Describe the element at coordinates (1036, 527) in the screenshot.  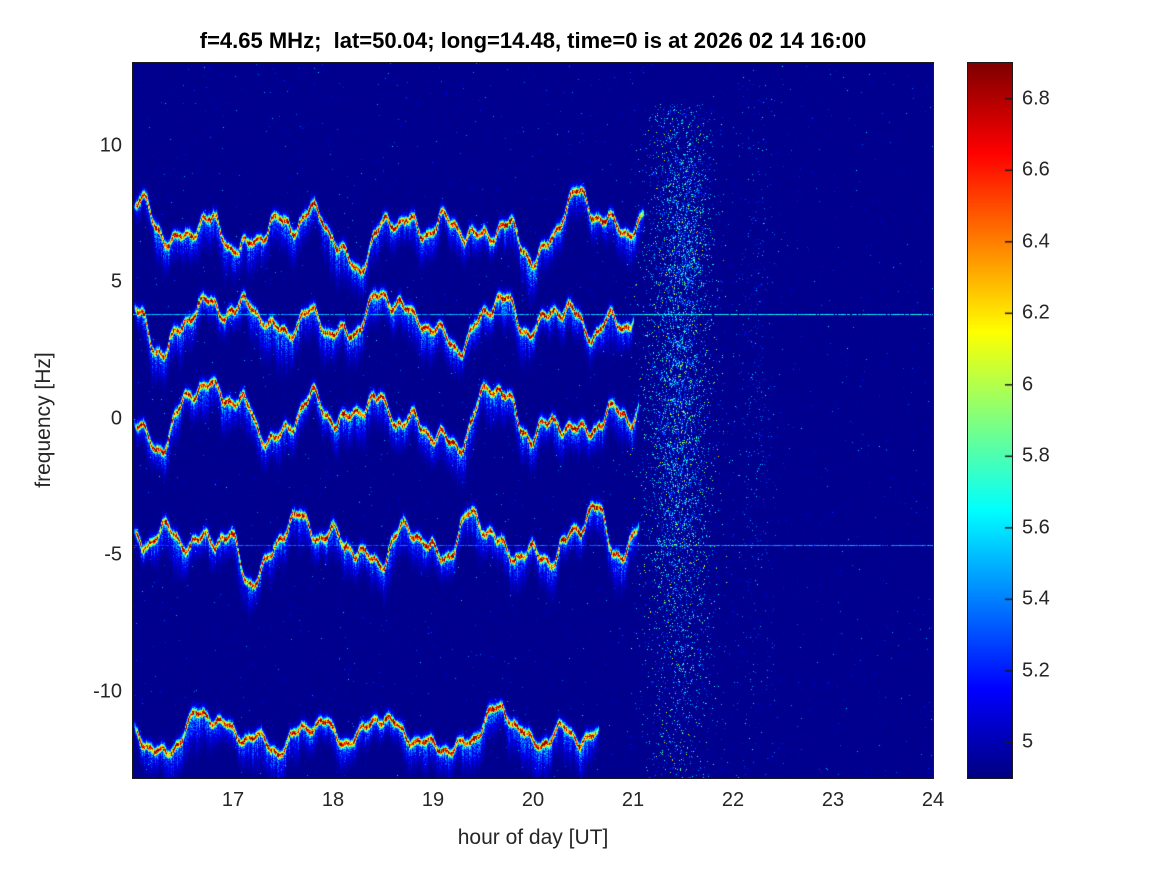
I see `colorbar-tick-label: 5.6` at that location.